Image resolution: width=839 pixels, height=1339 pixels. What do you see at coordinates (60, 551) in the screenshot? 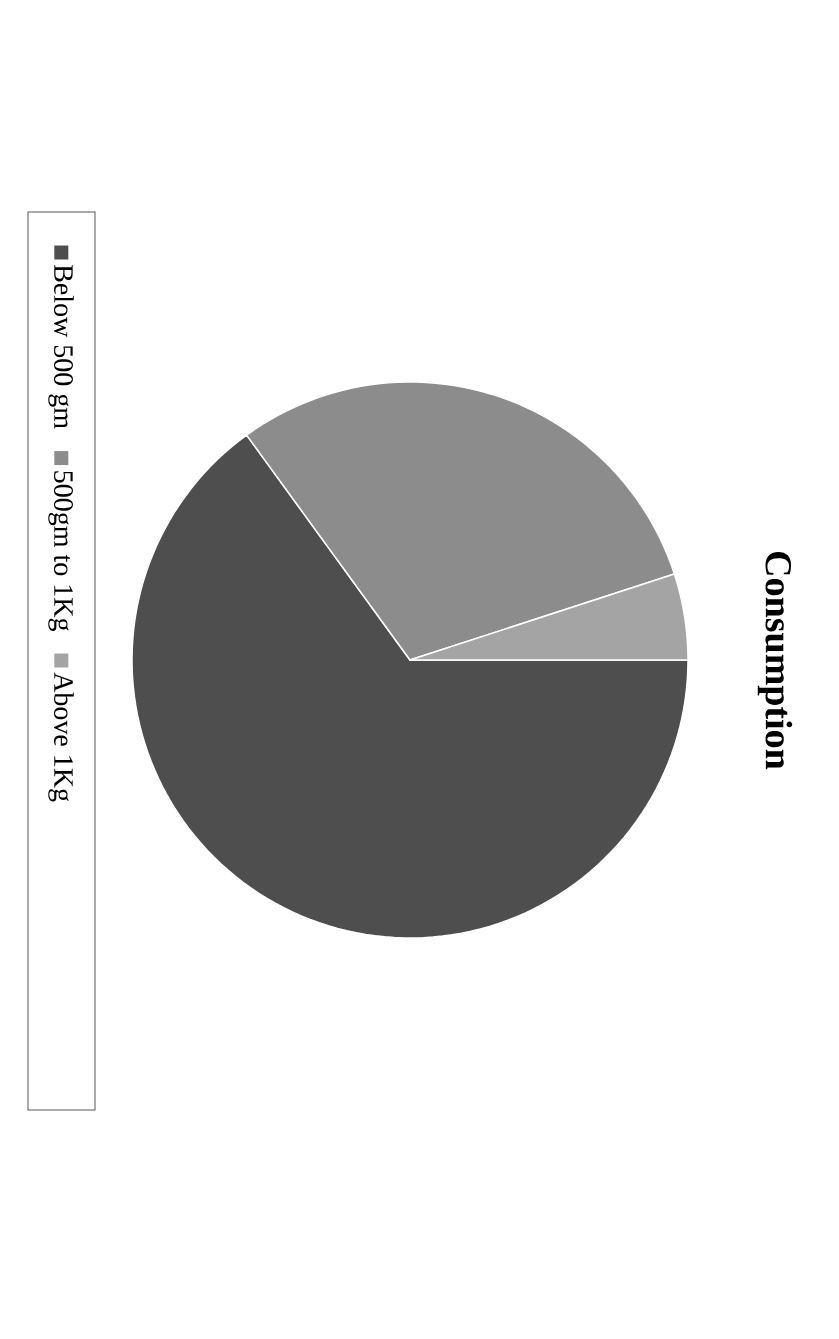
I see `legend-label: 500gm to 1Kg` at bounding box center [60, 551].